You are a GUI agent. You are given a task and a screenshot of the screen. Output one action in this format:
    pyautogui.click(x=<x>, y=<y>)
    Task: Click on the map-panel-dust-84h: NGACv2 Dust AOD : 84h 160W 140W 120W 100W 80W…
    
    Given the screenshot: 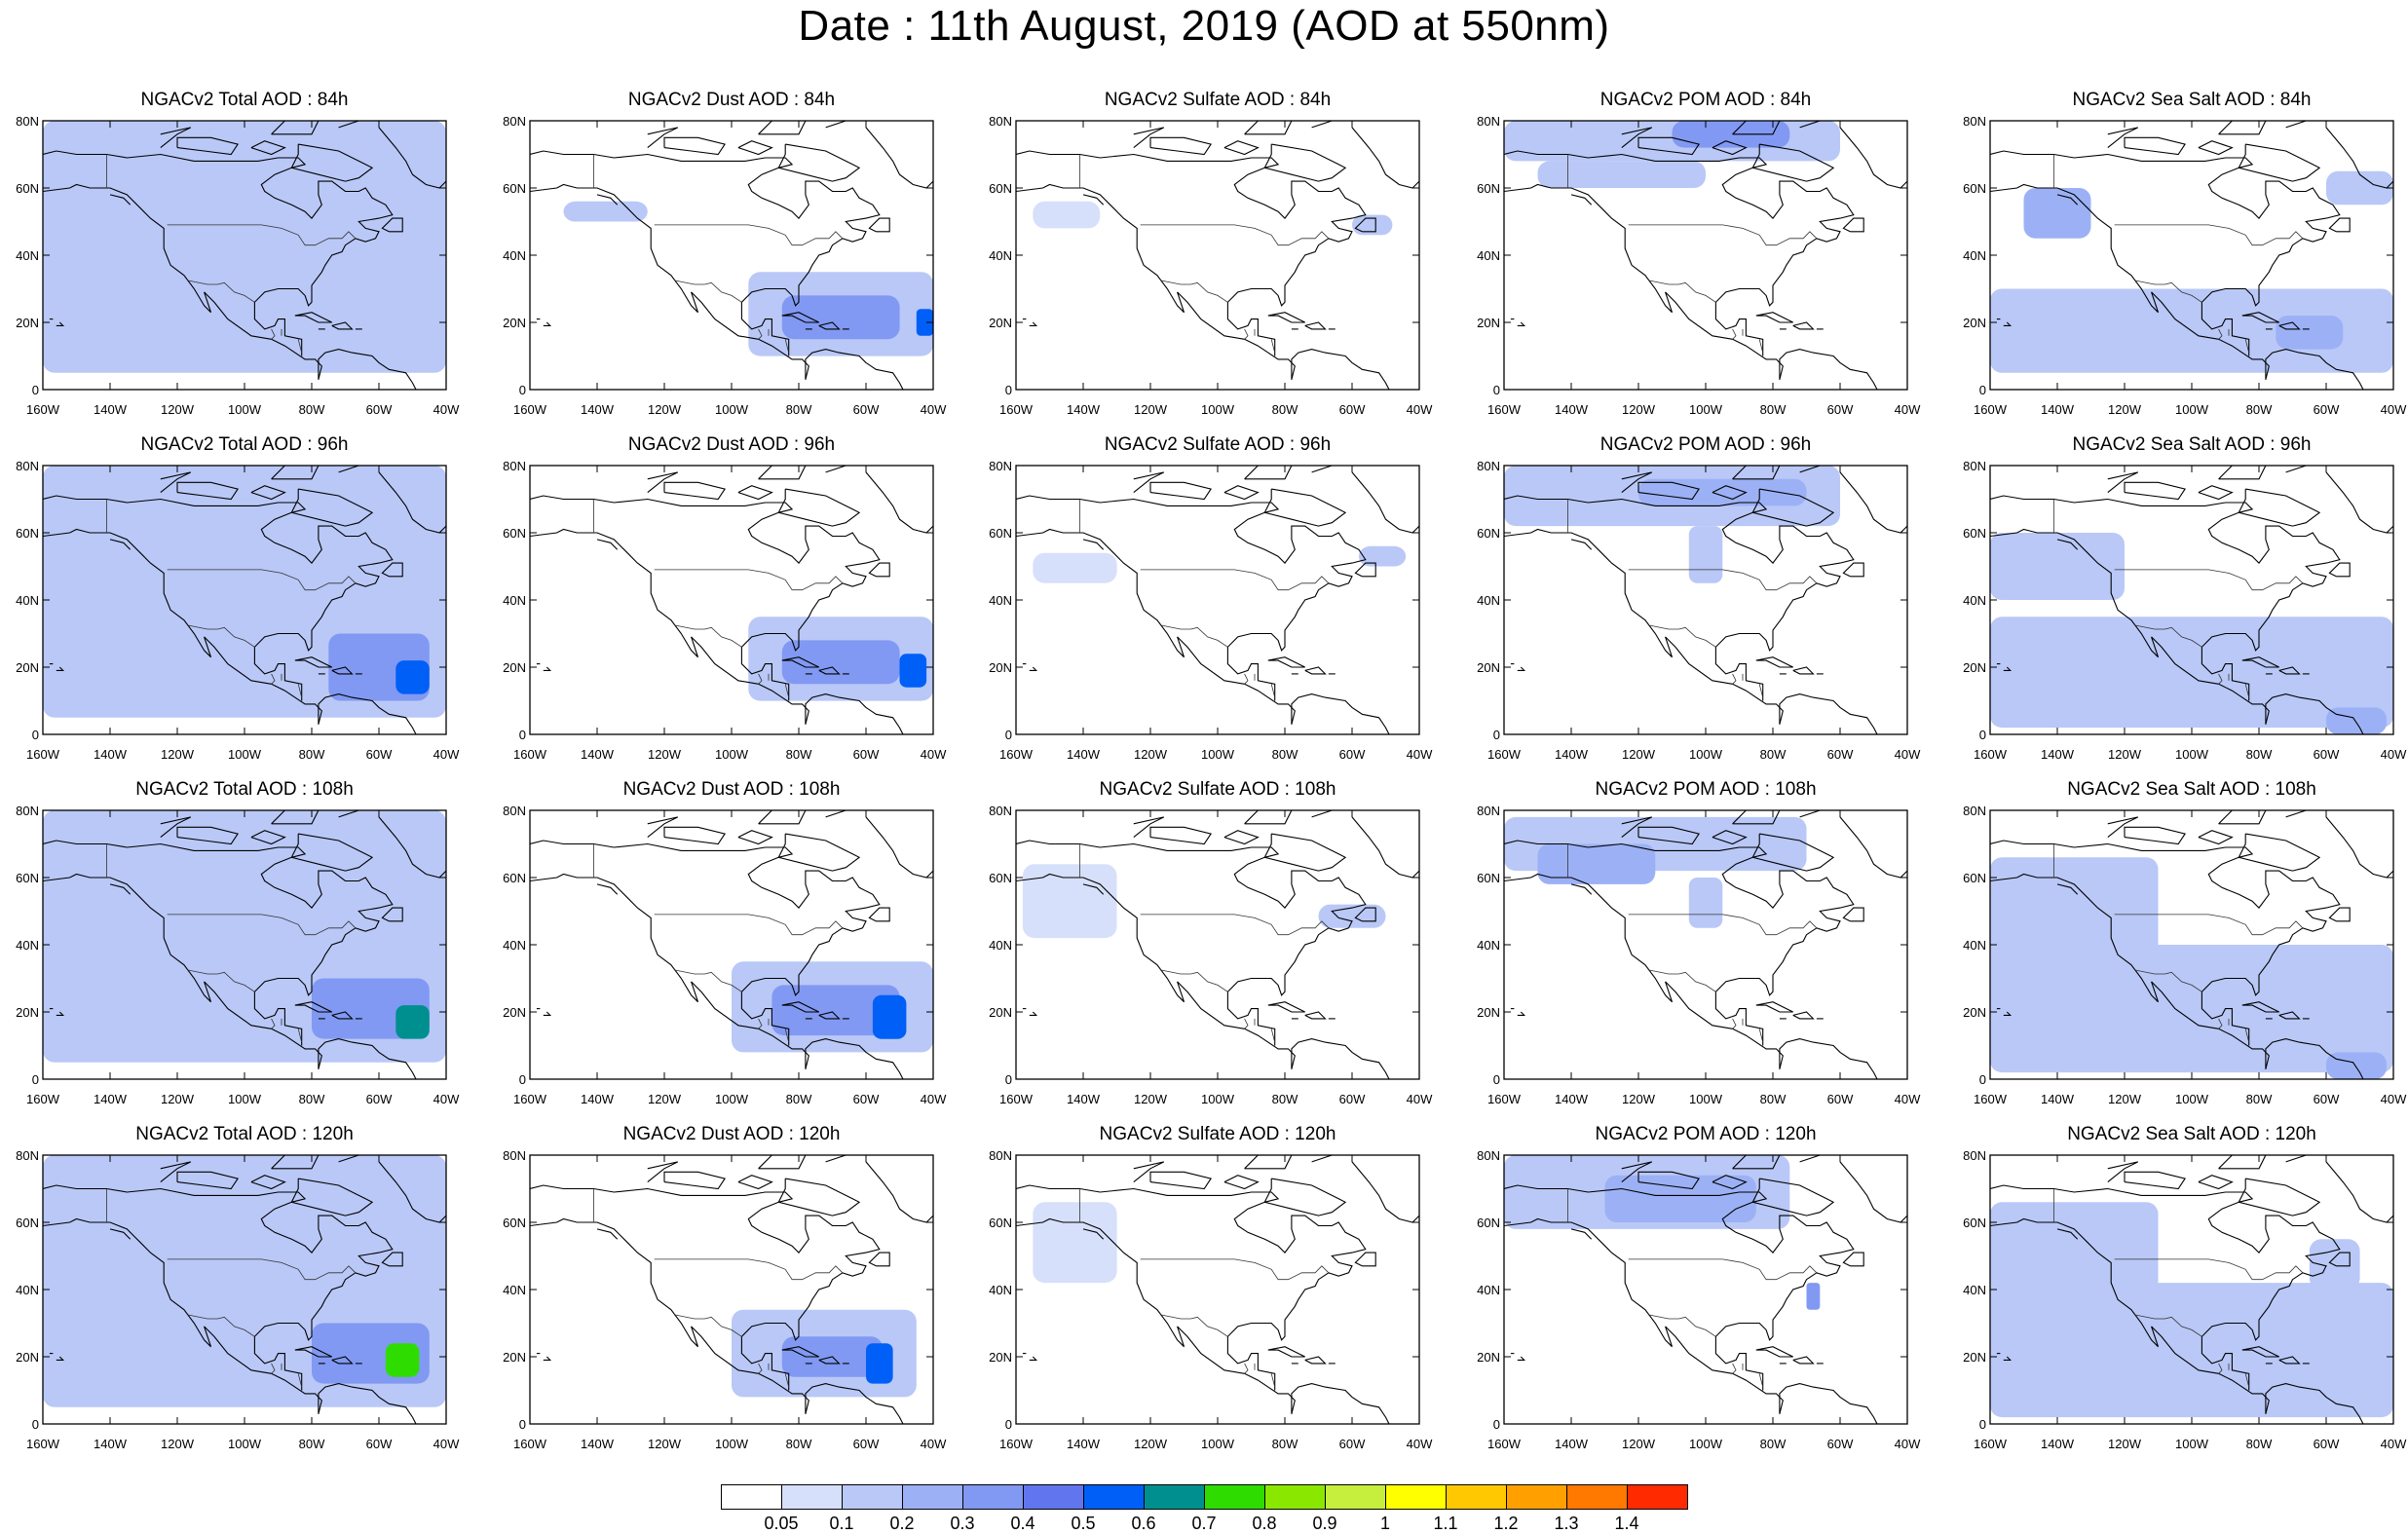 What is the action you would take?
    pyautogui.click(x=727, y=262)
    